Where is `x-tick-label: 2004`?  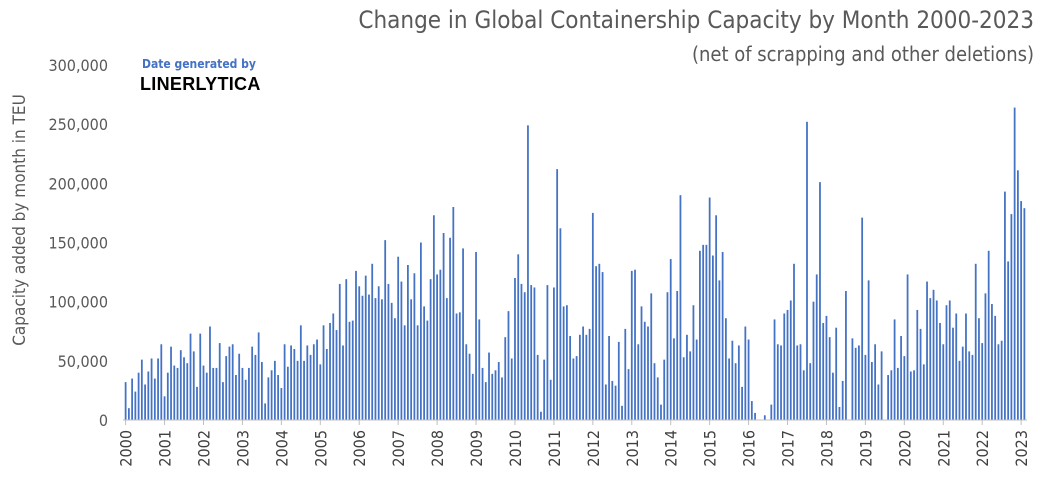 x-tick-label: 2004 is located at coordinates (281, 448).